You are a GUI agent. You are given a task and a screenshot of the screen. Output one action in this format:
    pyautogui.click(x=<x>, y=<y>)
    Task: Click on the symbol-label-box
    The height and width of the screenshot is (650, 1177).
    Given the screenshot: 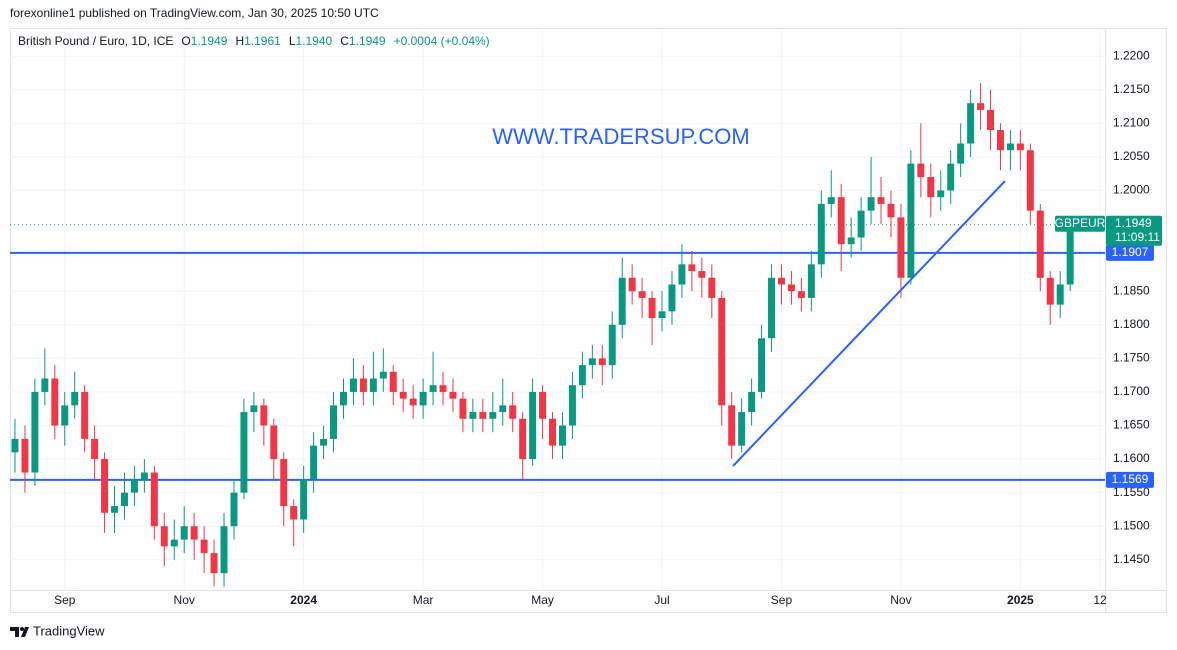 What is the action you would take?
    pyautogui.click(x=1080, y=223)
    